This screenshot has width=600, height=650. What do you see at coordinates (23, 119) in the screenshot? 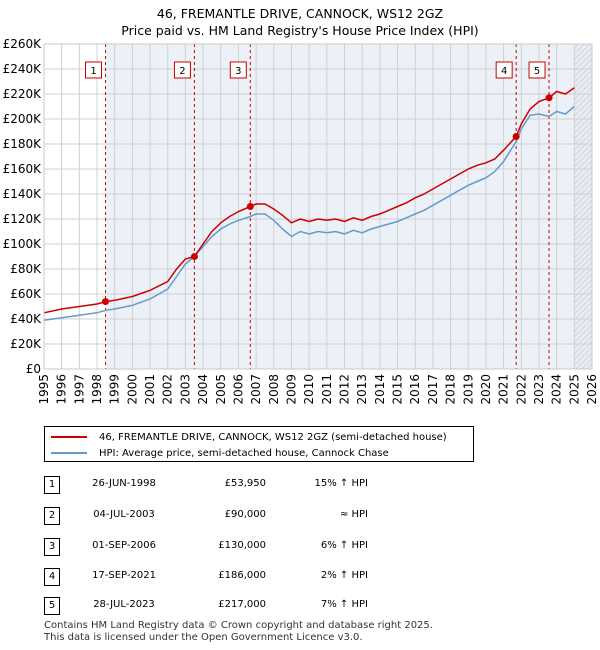
I see `y-tick-label: £200K` at bounding box center [23, 119].